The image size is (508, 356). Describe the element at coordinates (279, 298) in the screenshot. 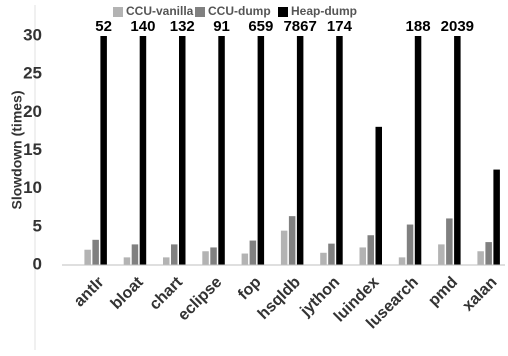

I see `x-tick-label: hsqldb` at that location.